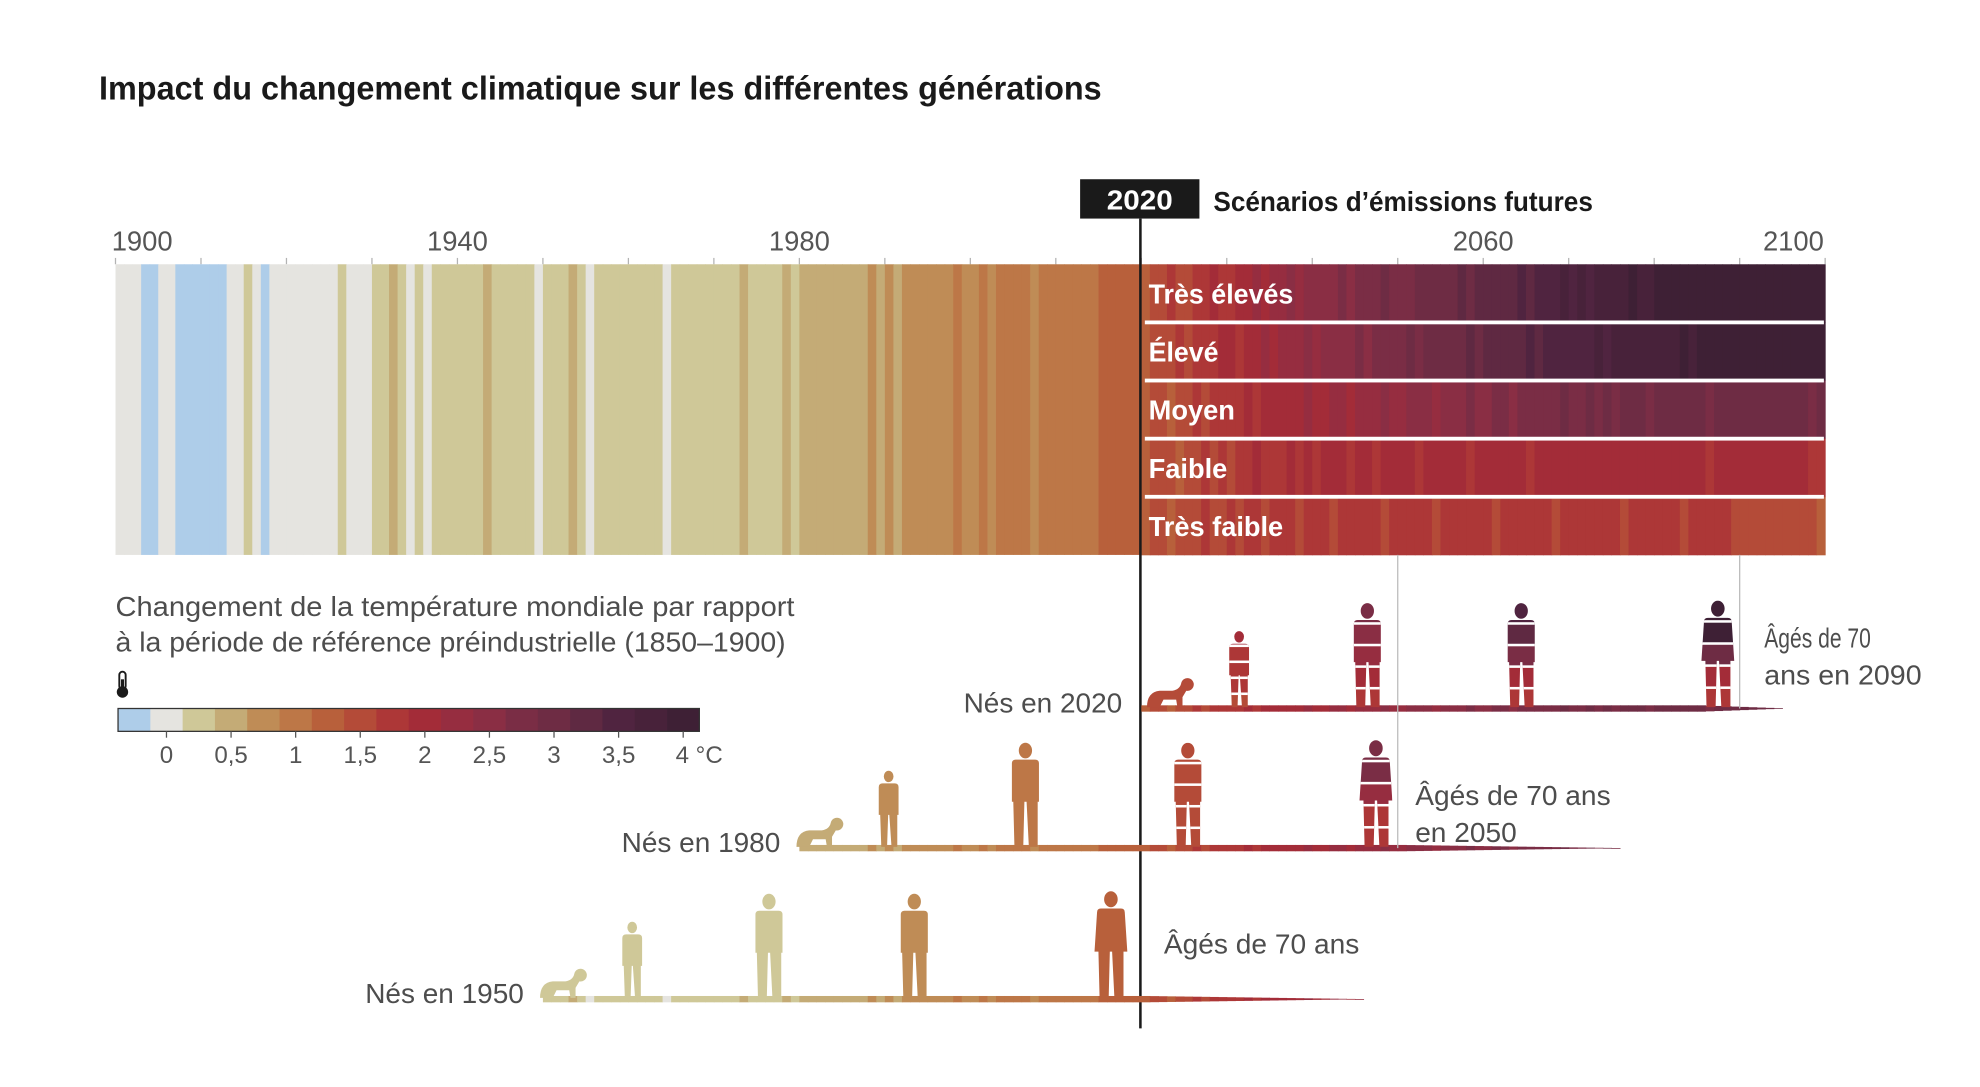 This screenshot has width=1980, height=1087. Describe the element at coordinates (424, 755) in the screenshot. I see `legend-tick-label: 2` at that location.